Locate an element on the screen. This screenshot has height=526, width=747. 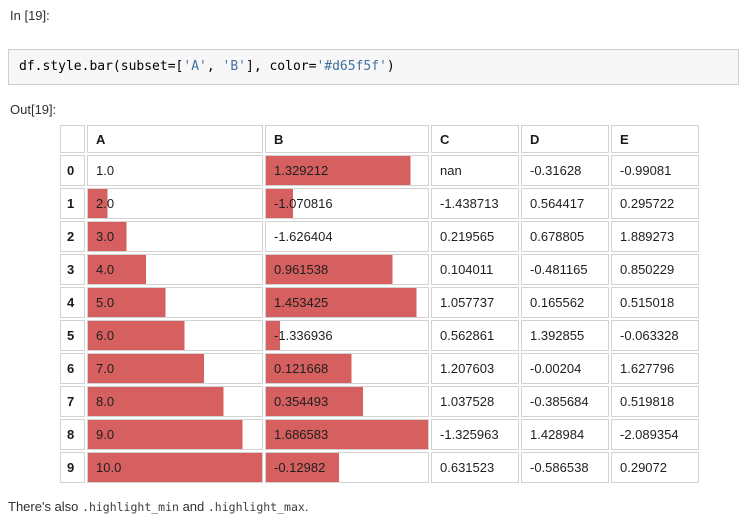
table-row: 4 5.0 1.453425 1.057737 0.165562 0.515018 is located at coordinates (379, 302).